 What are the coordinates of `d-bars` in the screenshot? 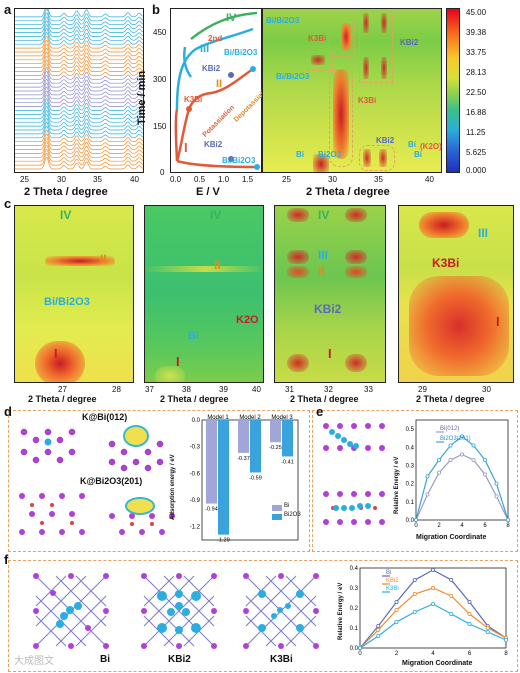 It's located at (249, 477).